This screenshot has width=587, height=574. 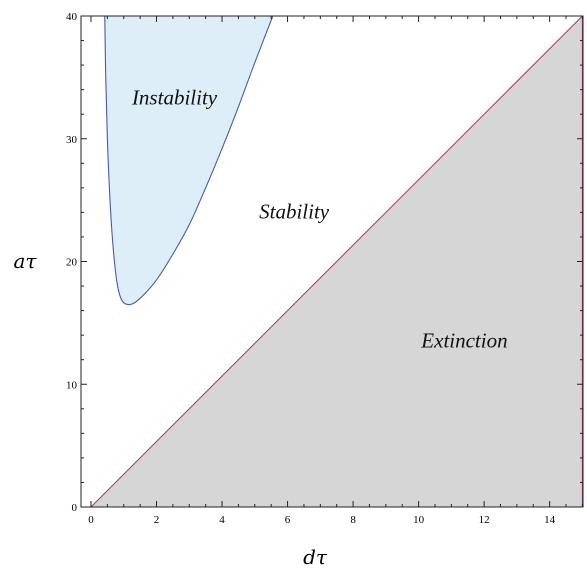 What do you see at coordinates (72, 140) in the screenshot?
I see `y-tick-label: 30` at bounding box center [72, 140].